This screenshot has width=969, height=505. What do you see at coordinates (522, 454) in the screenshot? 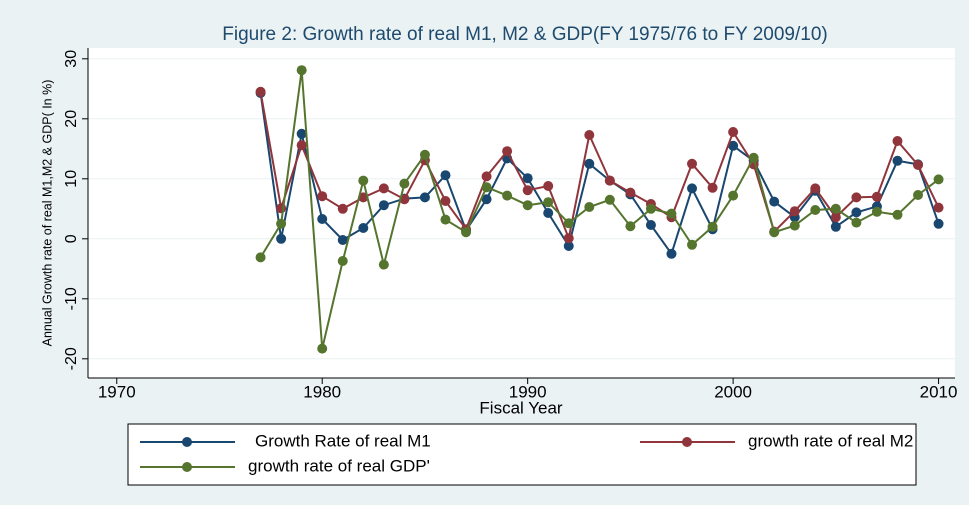
I see `legend` at bounding box center [522, 454].